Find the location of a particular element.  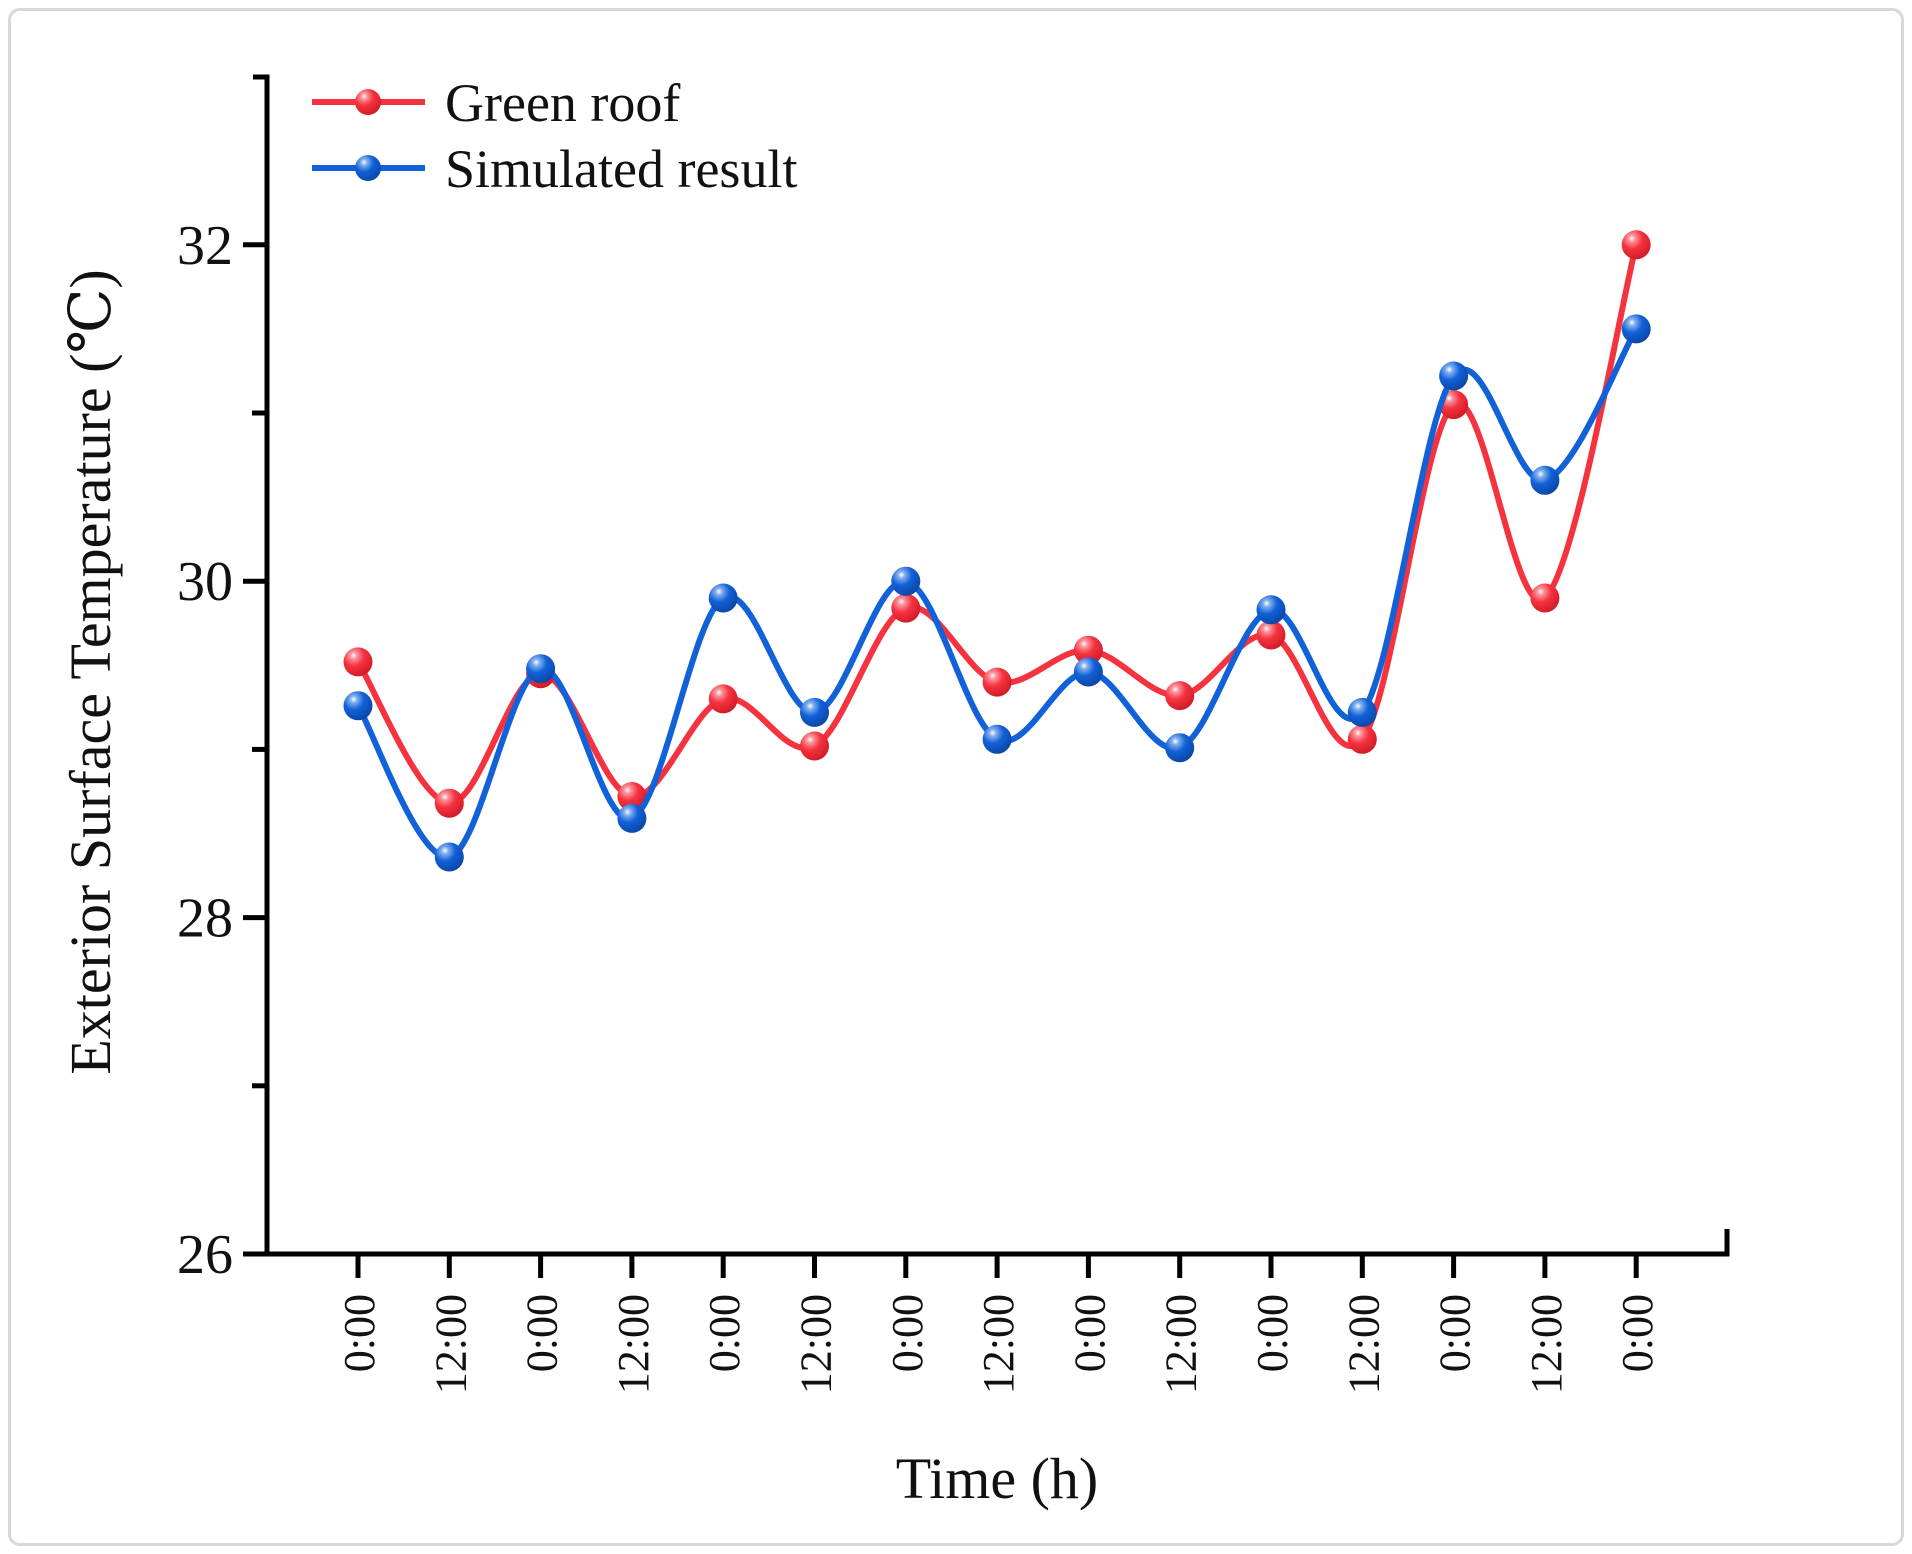

legend: Green roof Simulated result is located at coordinates (554, 136).